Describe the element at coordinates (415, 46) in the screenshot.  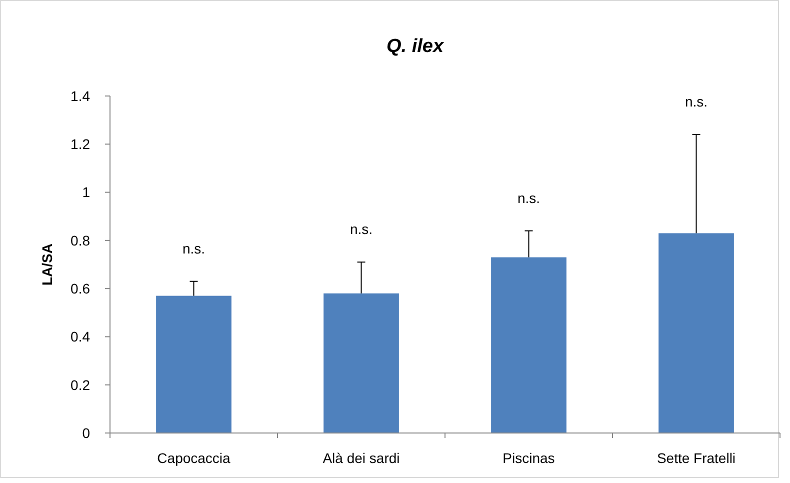
I see `chart-title: Q. ilex` at that location.